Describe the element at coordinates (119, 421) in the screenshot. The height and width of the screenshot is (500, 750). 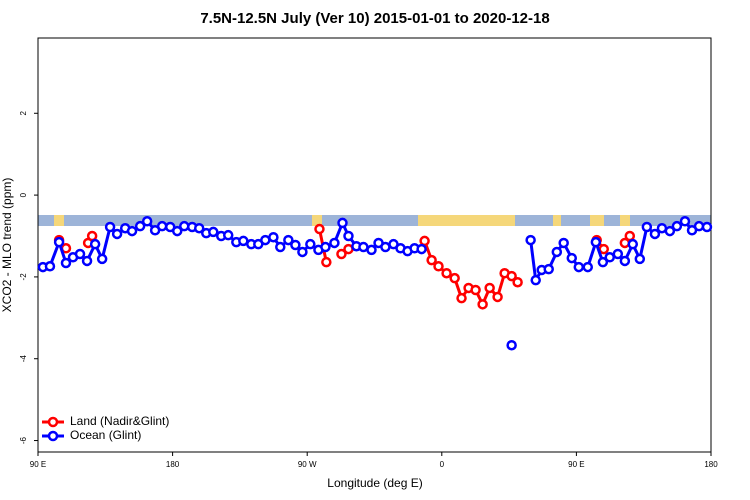
I see `legend-label: Land (Nadir&Glint)` at that location.